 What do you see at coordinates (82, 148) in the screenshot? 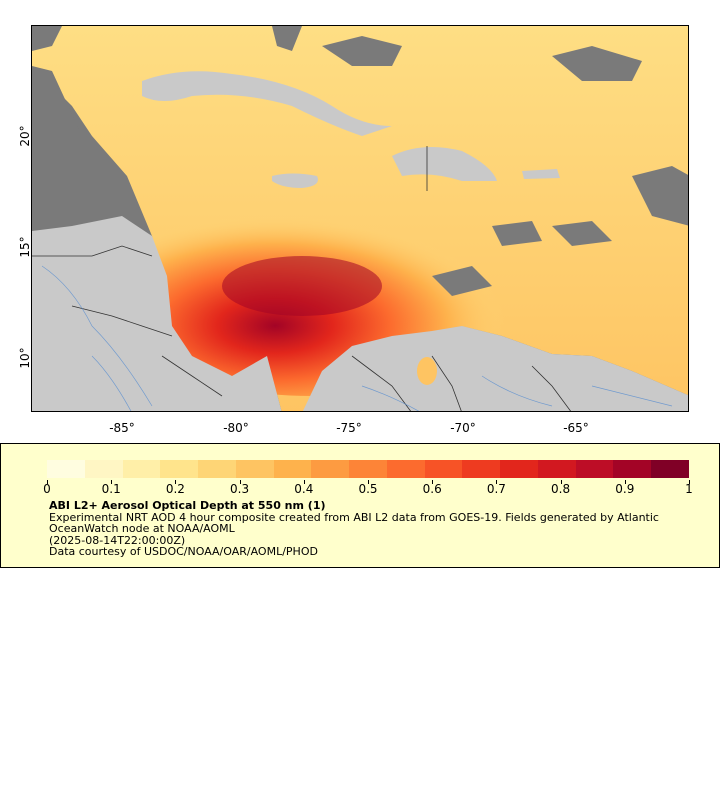
I see `yucatan` at bounding box center [82, 148].